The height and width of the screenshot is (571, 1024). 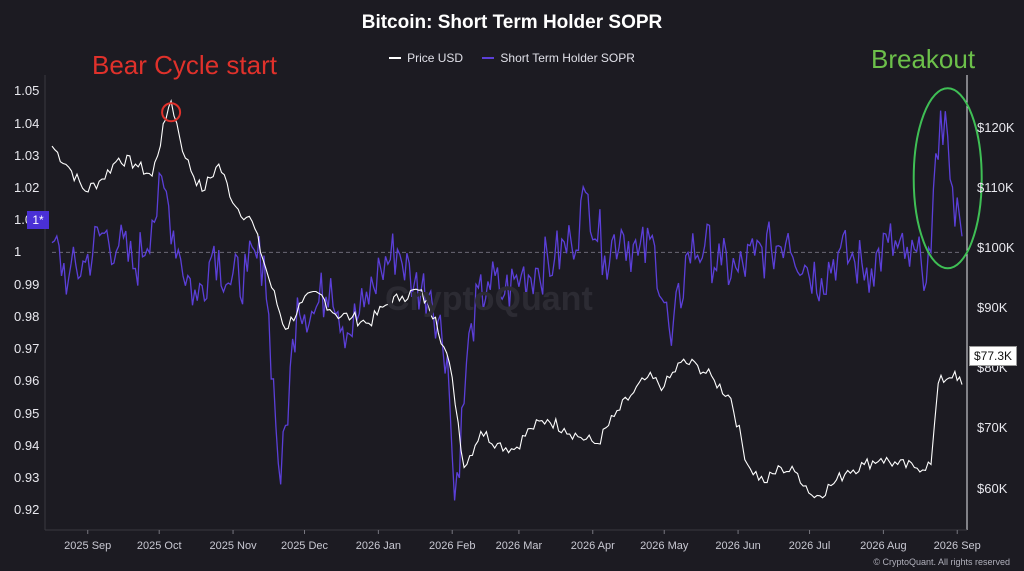 What do you see at coordinates (923, 59) in the screenshot?
I see `annotation-breakout: Breakout` at bounding box center [923, 59].